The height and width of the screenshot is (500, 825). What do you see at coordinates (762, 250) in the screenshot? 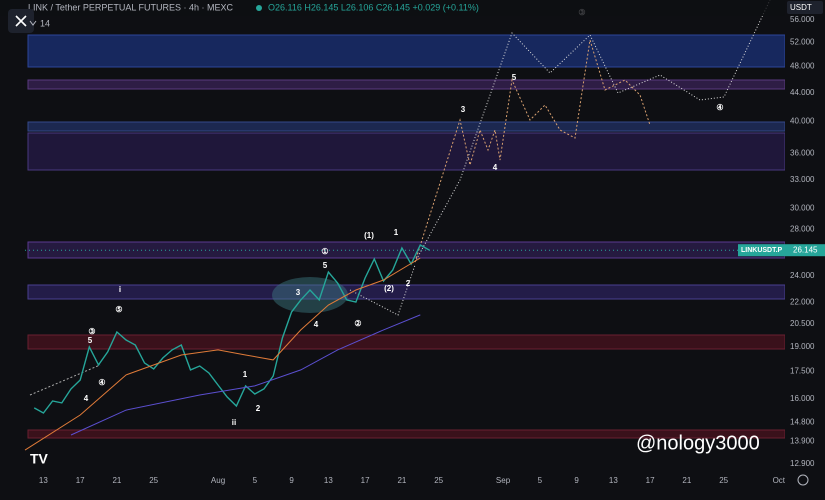
I see `symbol-label: LINKUSDT.P` at bounding box center [762, 250].